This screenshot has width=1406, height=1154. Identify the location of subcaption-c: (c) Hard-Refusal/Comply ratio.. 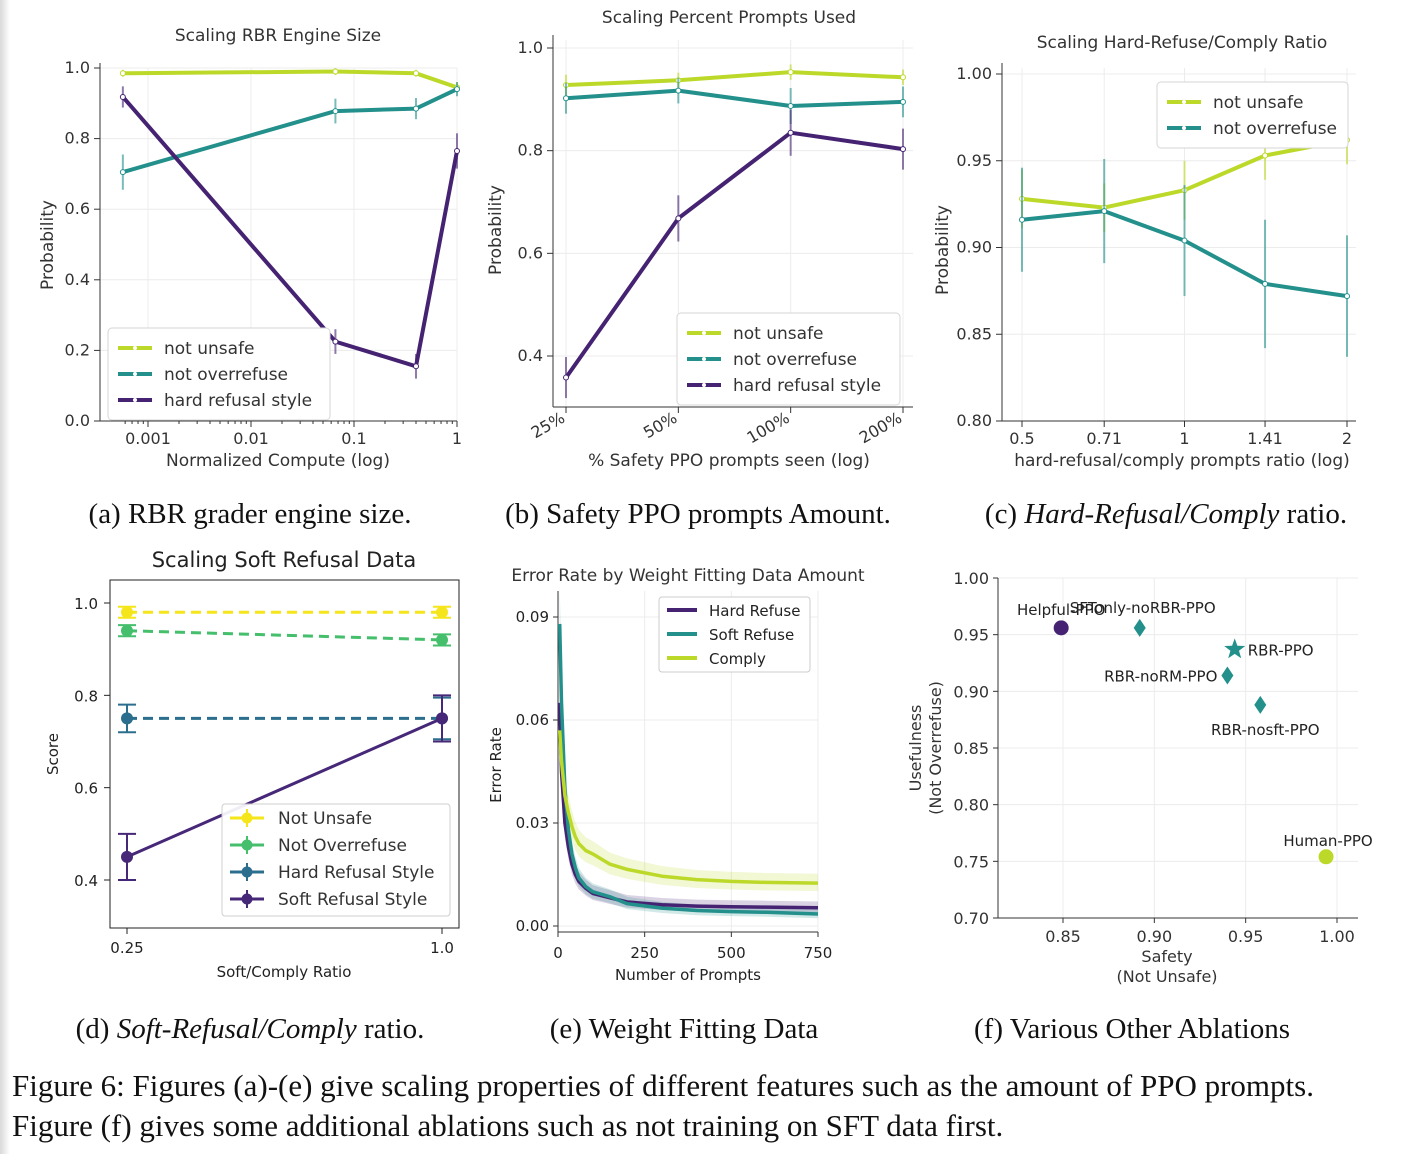
(1166, 514).